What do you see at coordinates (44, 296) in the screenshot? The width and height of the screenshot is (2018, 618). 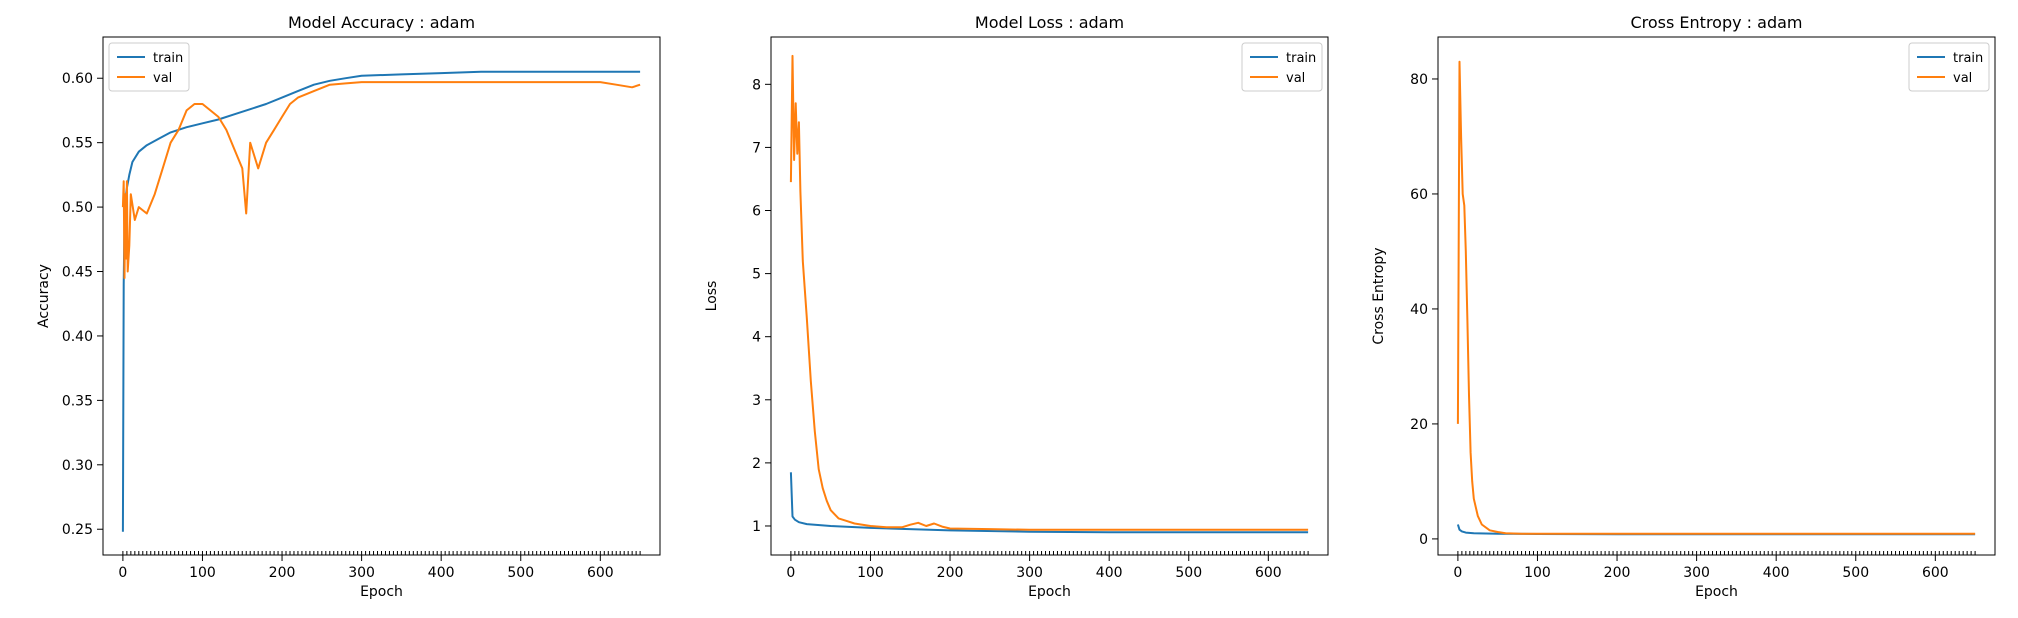 I see `y-axis-label: Accuracy` at bounding box center [44, 296].